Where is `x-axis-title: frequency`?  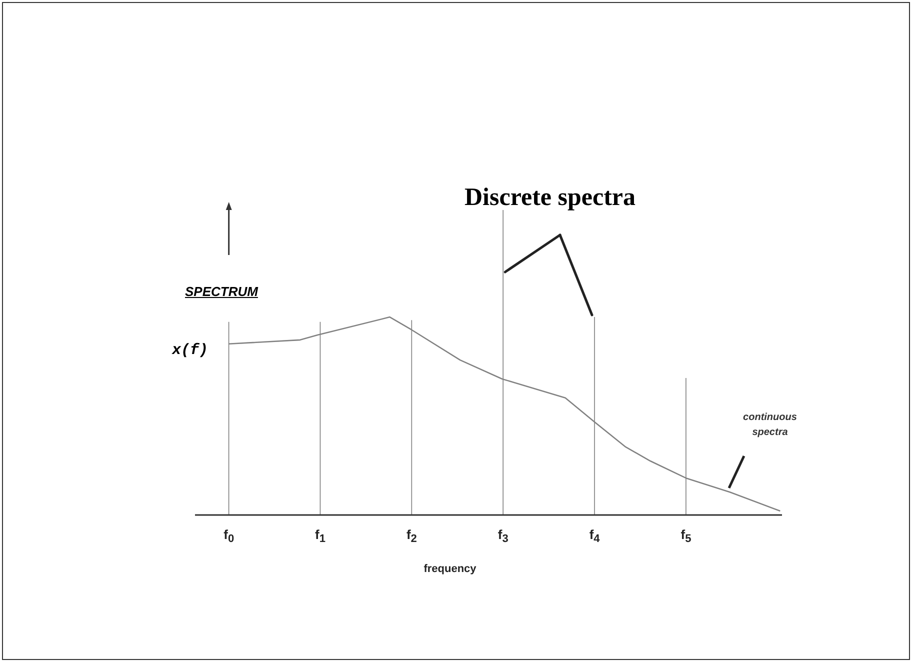 x-axis-title: frequency is located at coordinates (450, 569).